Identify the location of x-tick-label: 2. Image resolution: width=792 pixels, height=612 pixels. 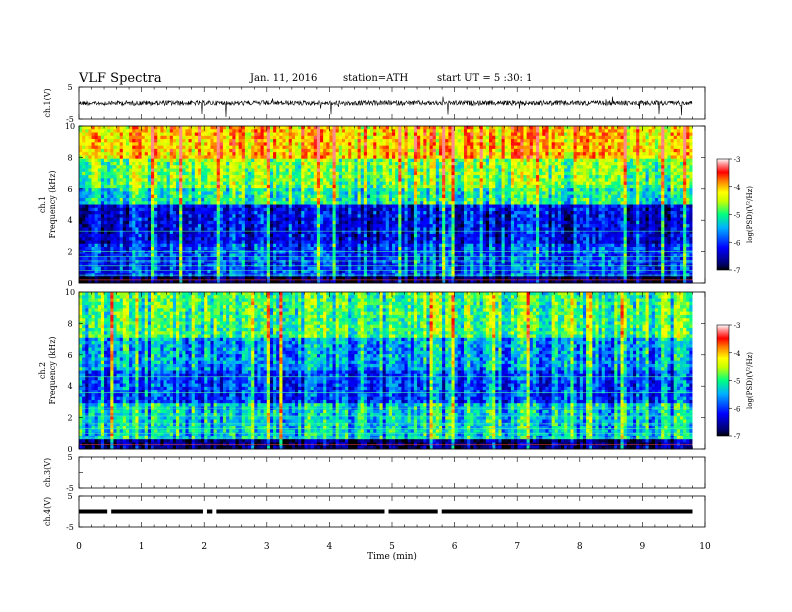
(204, 547).